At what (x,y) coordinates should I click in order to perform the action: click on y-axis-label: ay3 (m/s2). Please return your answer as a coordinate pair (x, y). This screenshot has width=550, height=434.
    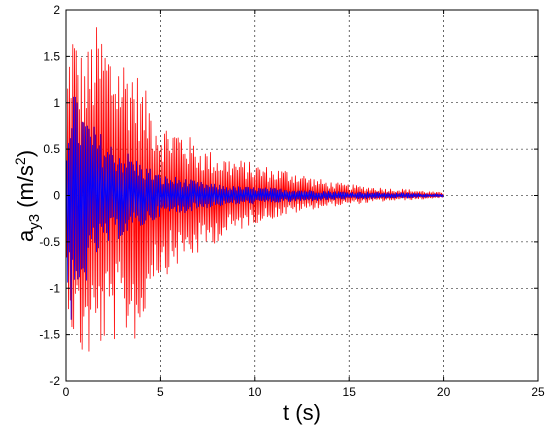
    Looking at the image, I should click on (27, 196).